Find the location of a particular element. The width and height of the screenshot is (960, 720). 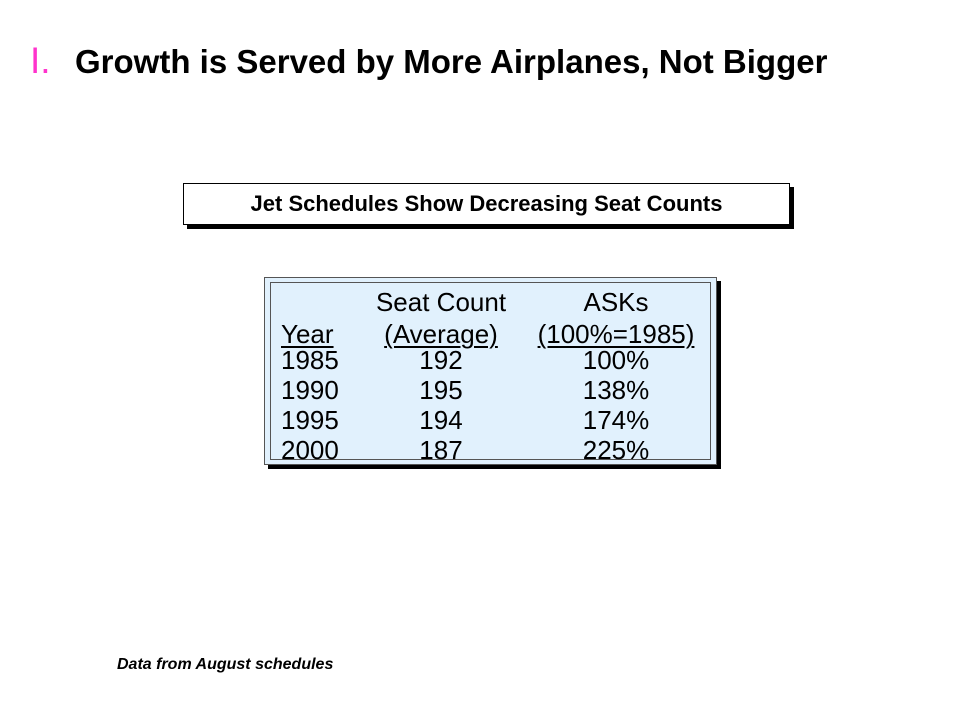

table-row-ask: 138% is located at coordinates (616, 390).